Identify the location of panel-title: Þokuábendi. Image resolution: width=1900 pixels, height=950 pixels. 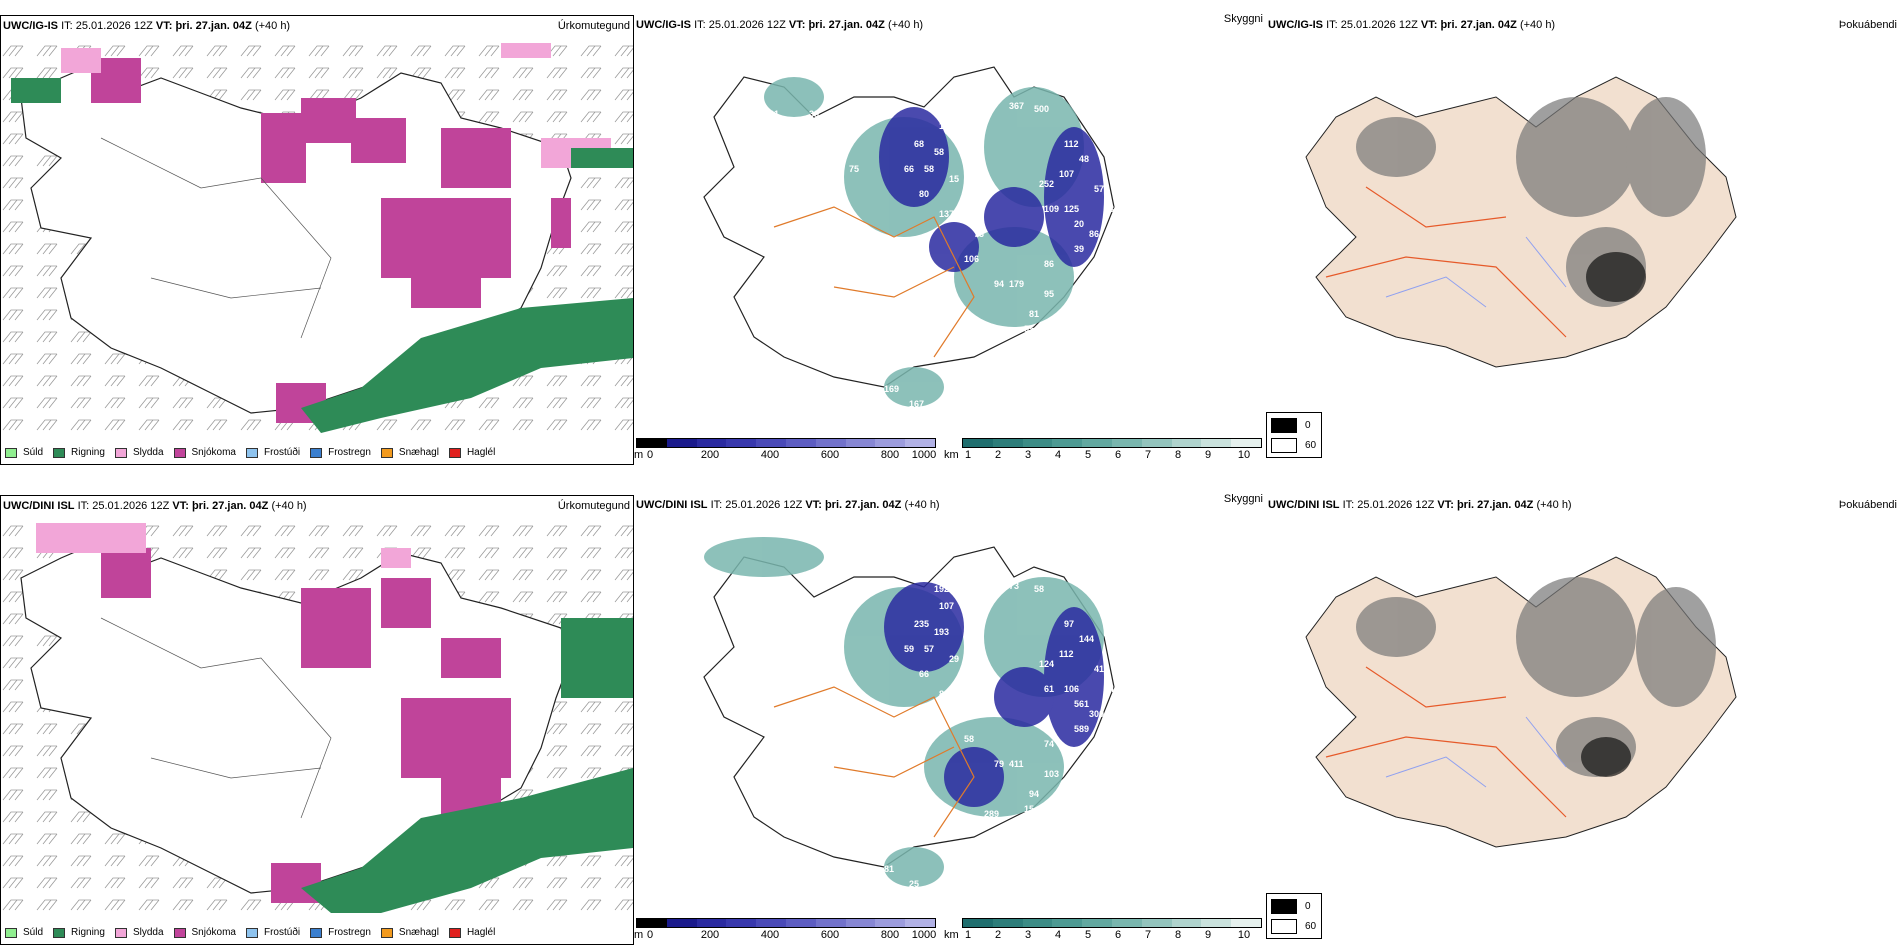
(1867, 25).